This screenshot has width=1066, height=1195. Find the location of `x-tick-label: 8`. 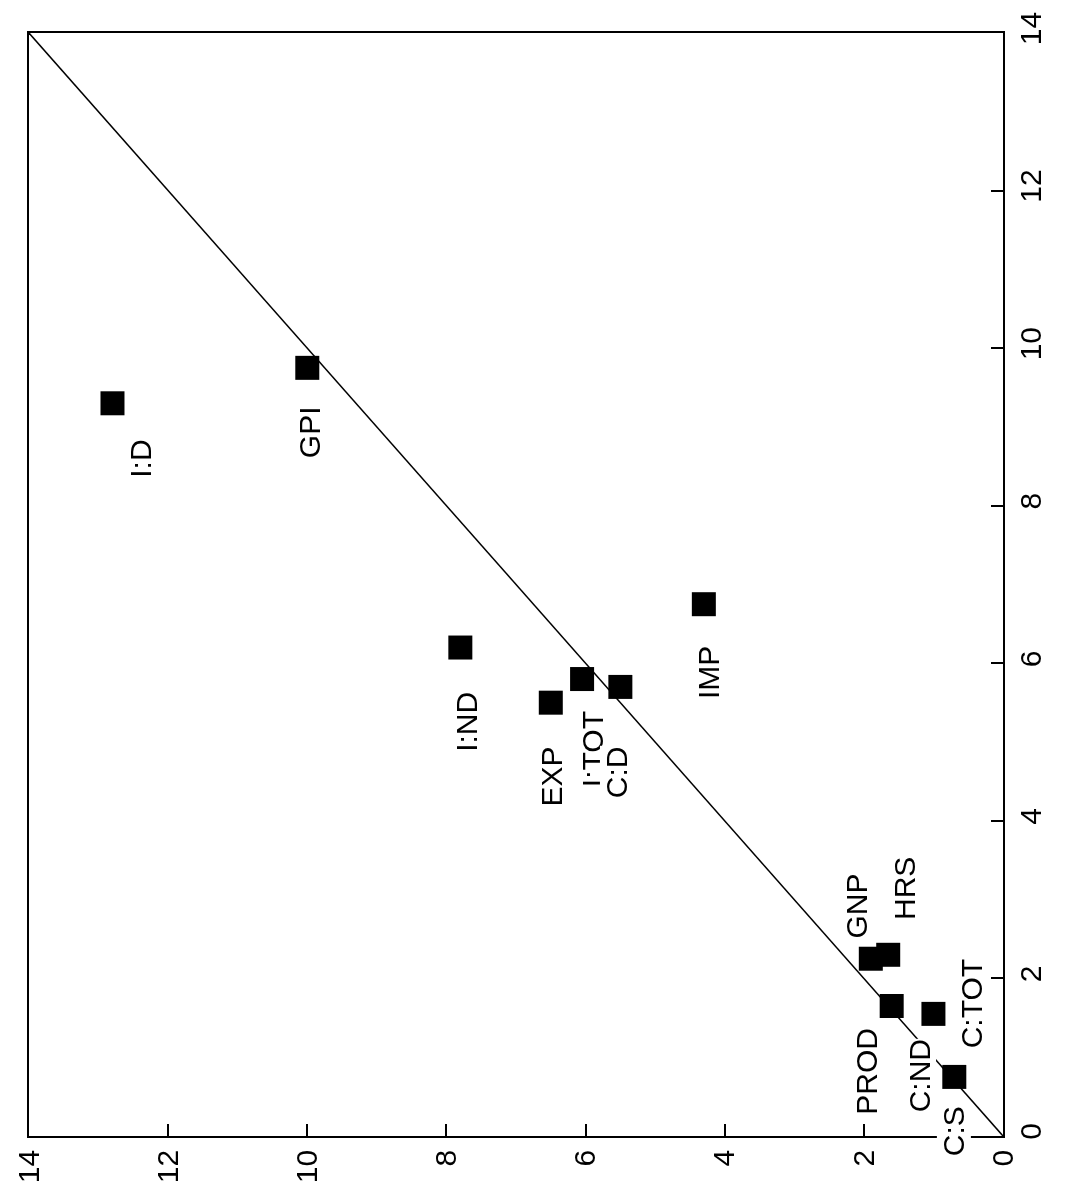

x-tick-label: 8 is located at coordinates (446, 1158).